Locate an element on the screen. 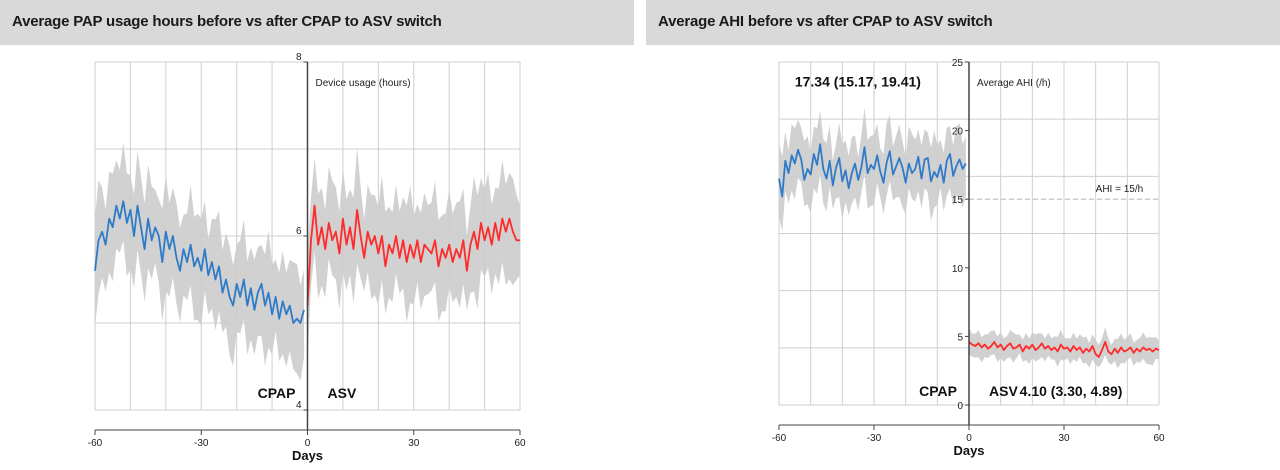 The width and height of the screenshot is (1280, 470). y-axis-title: Device usage (hours) is located at coordinates (363, 83).